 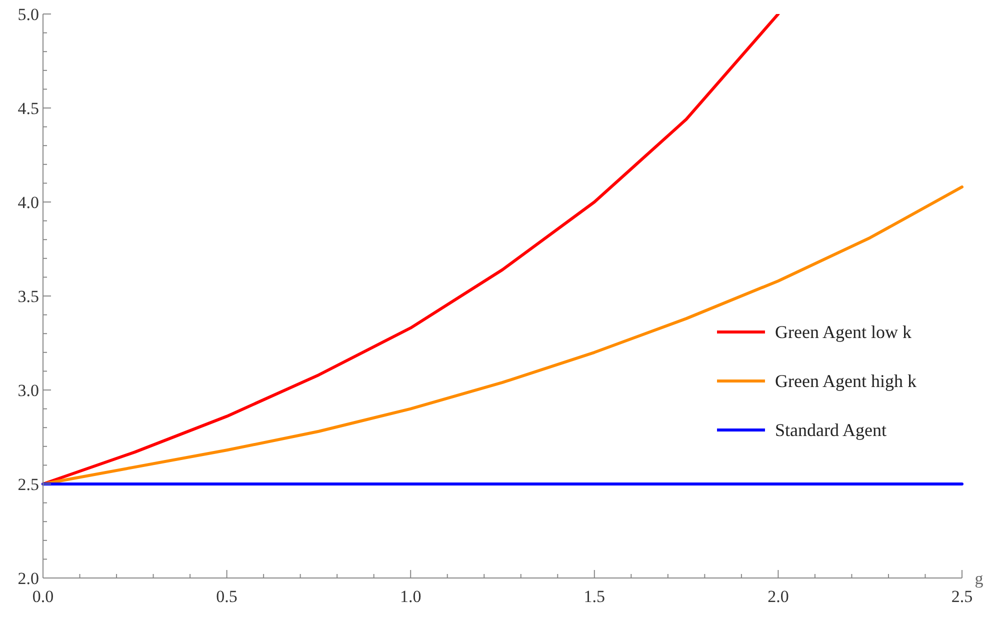 I want to click on legend-label: Green Agent high k, so click(x=845, y=381).